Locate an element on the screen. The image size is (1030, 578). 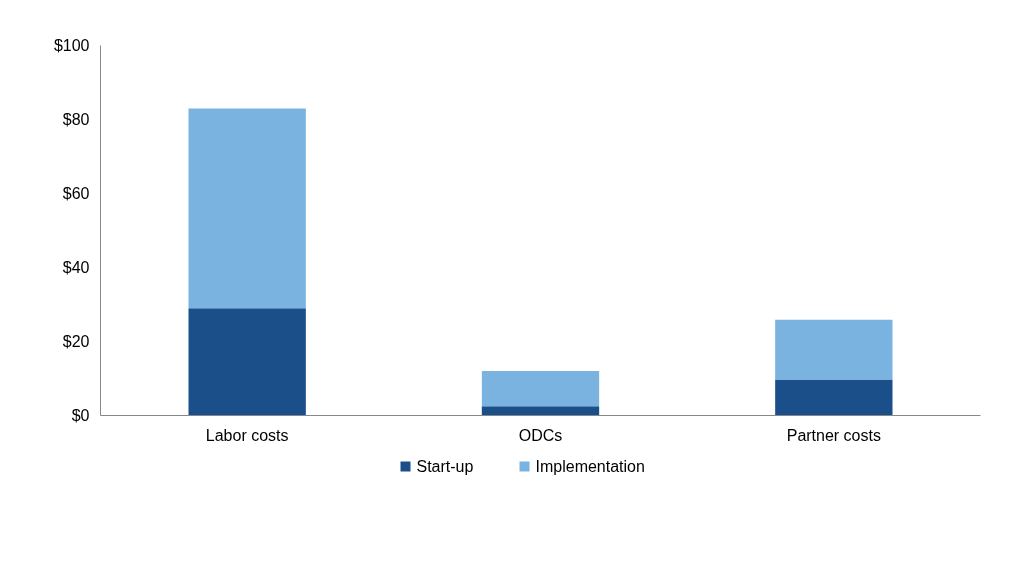
y-tick-label: $40 is located at coordinates (76, 267).